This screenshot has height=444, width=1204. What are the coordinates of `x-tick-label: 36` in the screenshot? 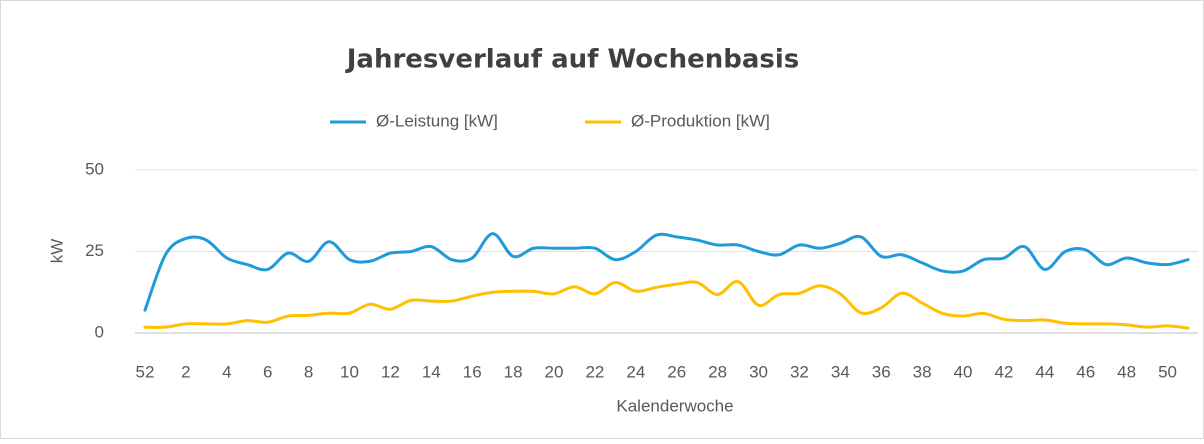 It's located at (881, 371).